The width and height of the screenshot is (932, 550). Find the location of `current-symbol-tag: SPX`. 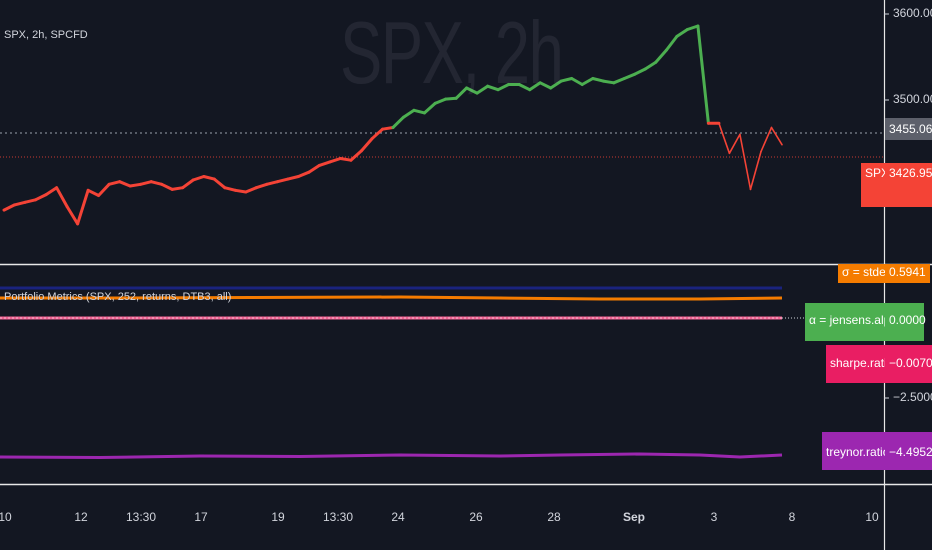

current-symbol-tag: SPX is located at coordinates (875, 185).